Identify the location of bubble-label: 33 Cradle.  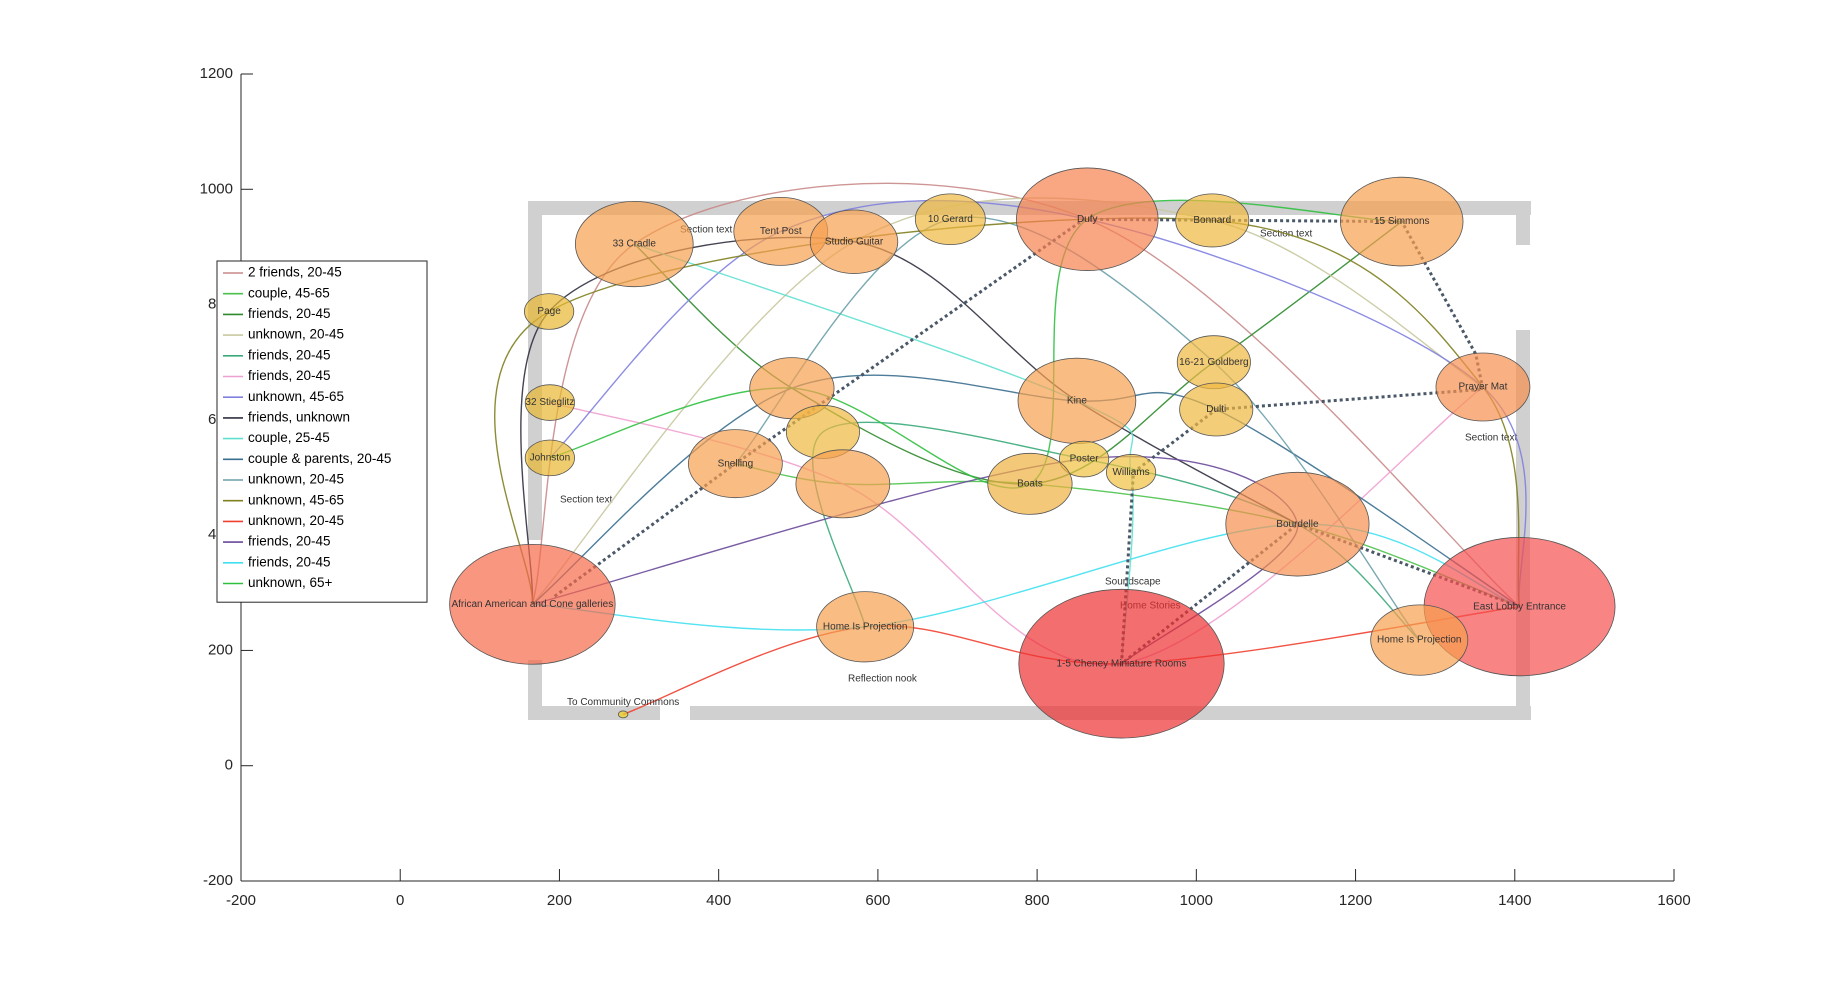
(635, 244).